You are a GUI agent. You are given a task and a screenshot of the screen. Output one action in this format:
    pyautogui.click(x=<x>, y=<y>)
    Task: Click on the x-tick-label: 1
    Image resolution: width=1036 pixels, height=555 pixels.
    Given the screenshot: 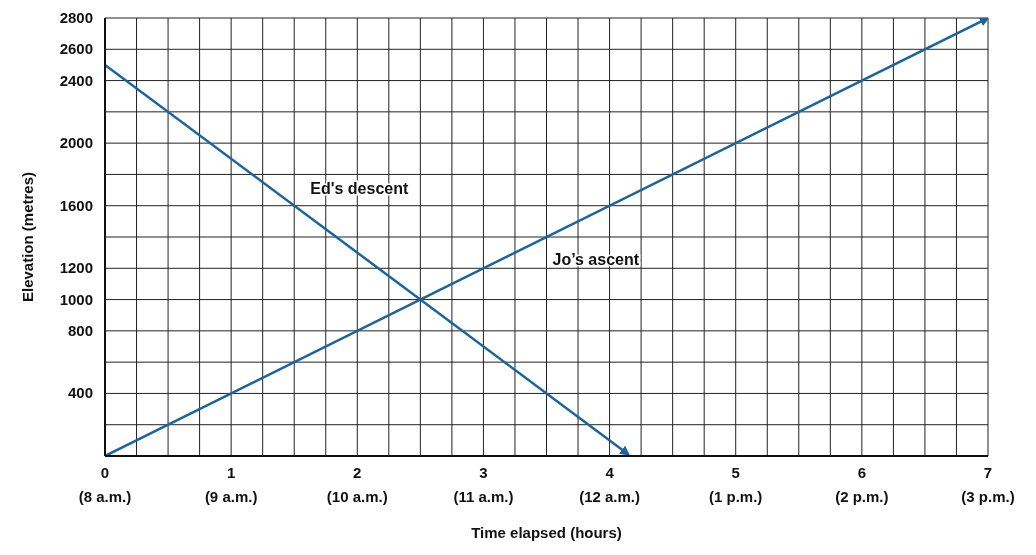 What is the action you would take?
    pyautogui.click(x=231, y=472)
    